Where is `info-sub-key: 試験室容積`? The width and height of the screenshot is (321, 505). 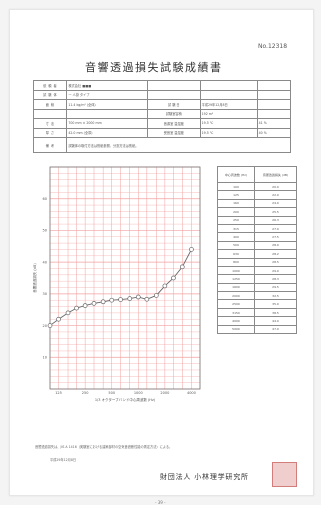
info-sub-key: 試験室容積 is located at coordinates (173, 113).